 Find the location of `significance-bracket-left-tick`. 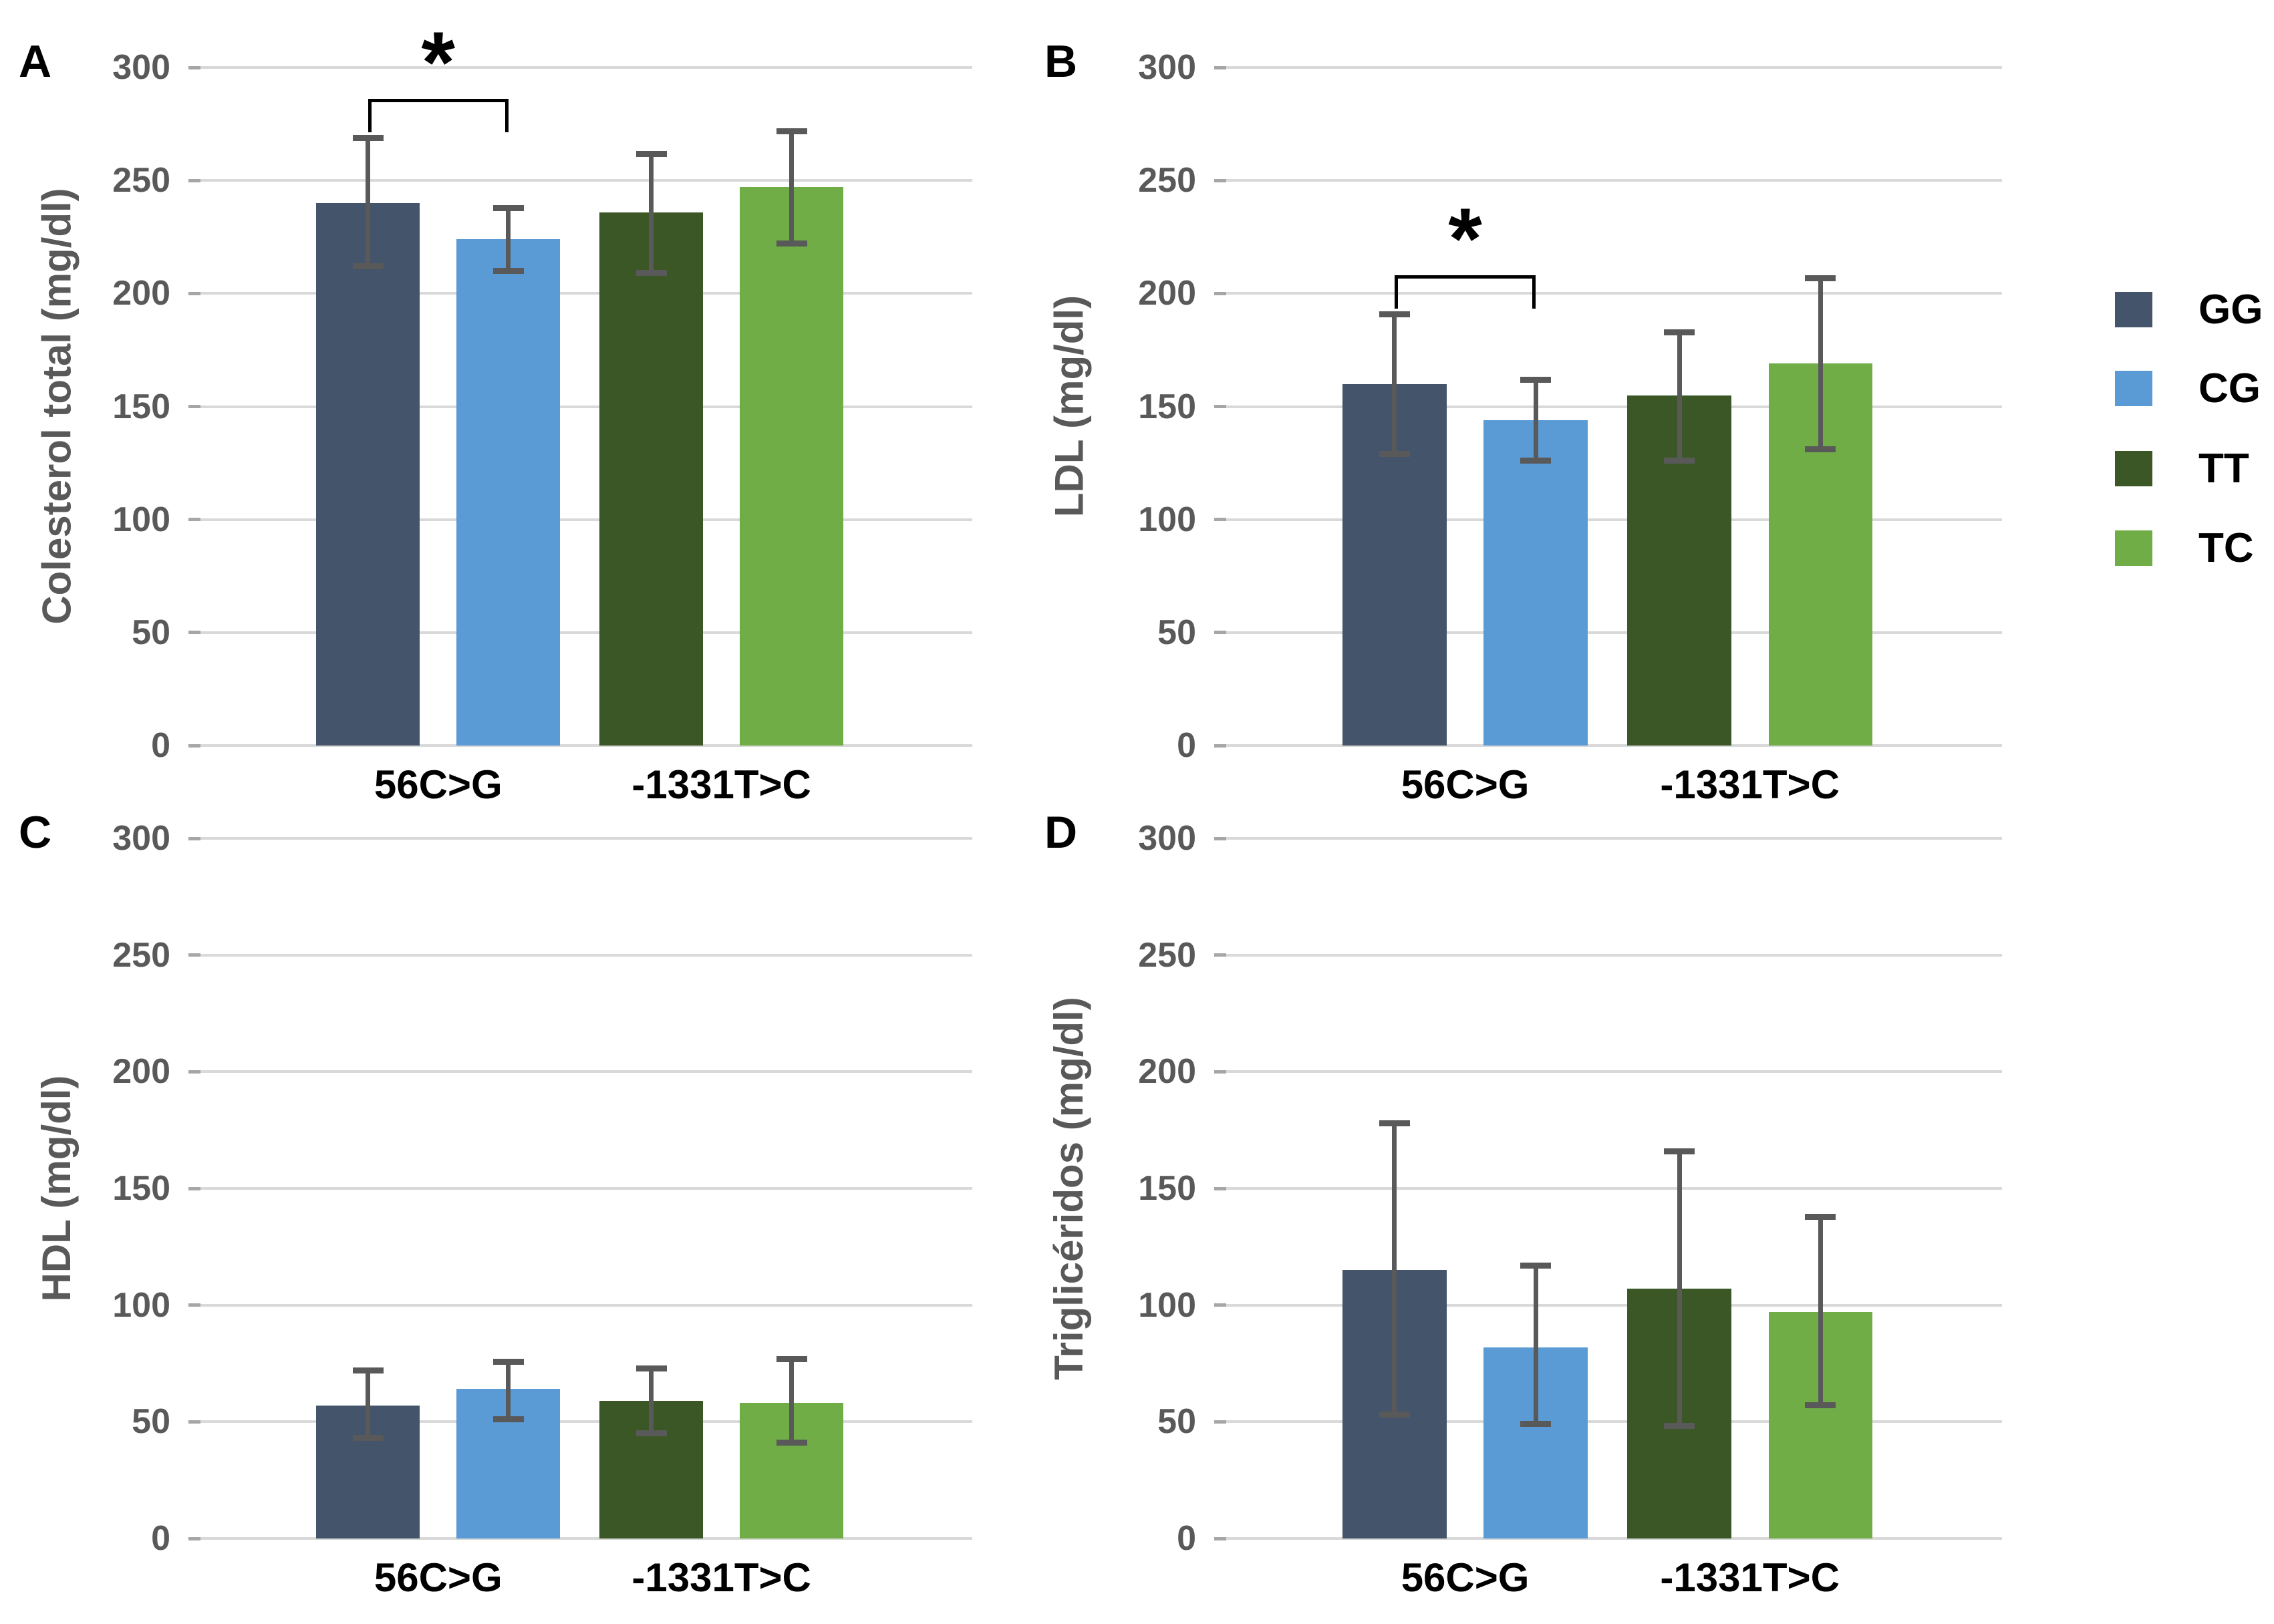

significance-bracket-left-tick is located at coordinates (370, 115).